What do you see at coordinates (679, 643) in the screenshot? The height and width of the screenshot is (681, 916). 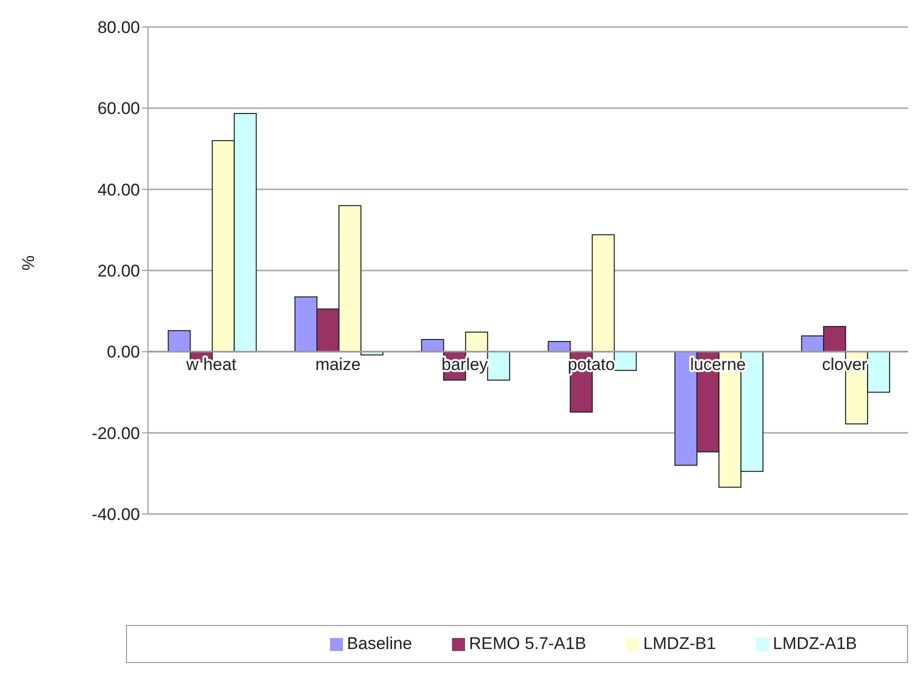 I see `legend-label: LMDZ-B1` at bounding box center [679, 643].